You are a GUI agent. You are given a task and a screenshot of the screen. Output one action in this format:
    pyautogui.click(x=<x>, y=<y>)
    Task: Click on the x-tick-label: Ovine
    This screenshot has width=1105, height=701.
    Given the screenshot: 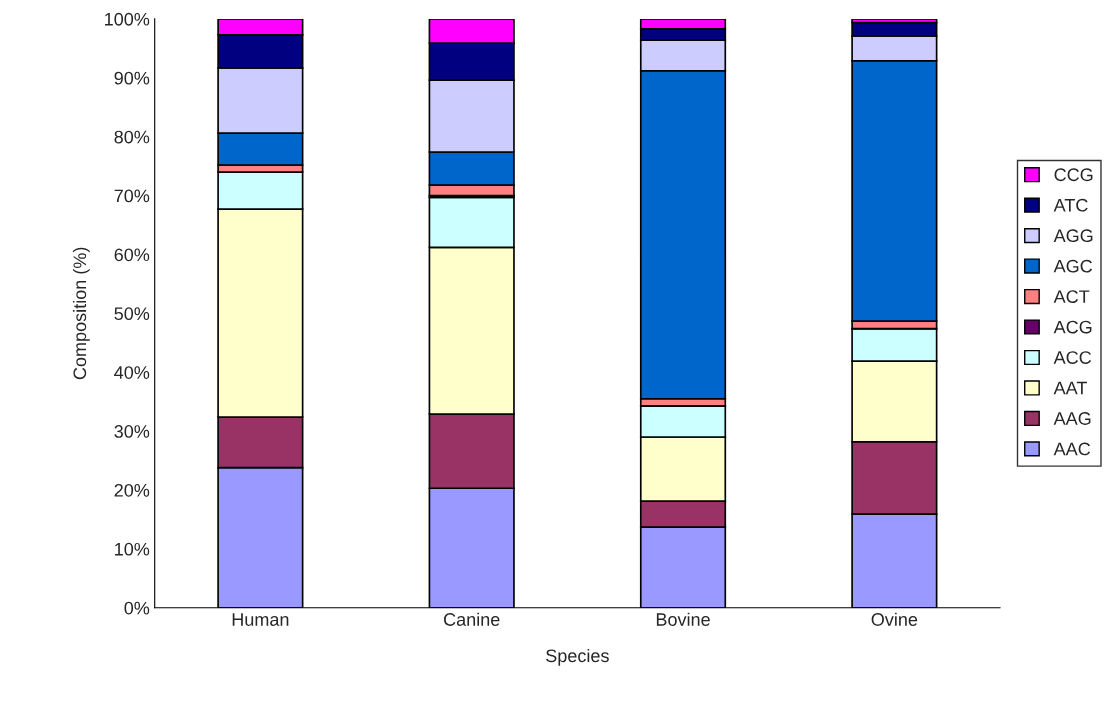 What is the action you would take?
    pyautogui.click(x=894, y=619)
    